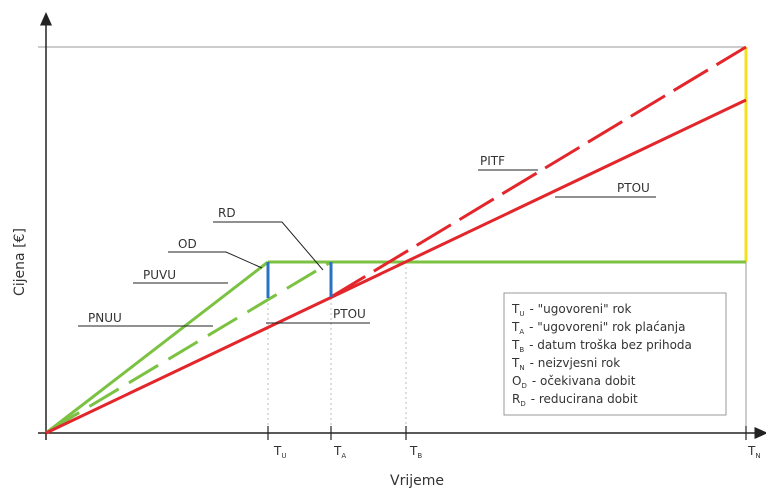 The height and width of the screenshot is (492, 766). What do you see at coordinates (492, 161) in the screenshot?
I see `pitf-label: PITF` at bounding box center [492, 161].